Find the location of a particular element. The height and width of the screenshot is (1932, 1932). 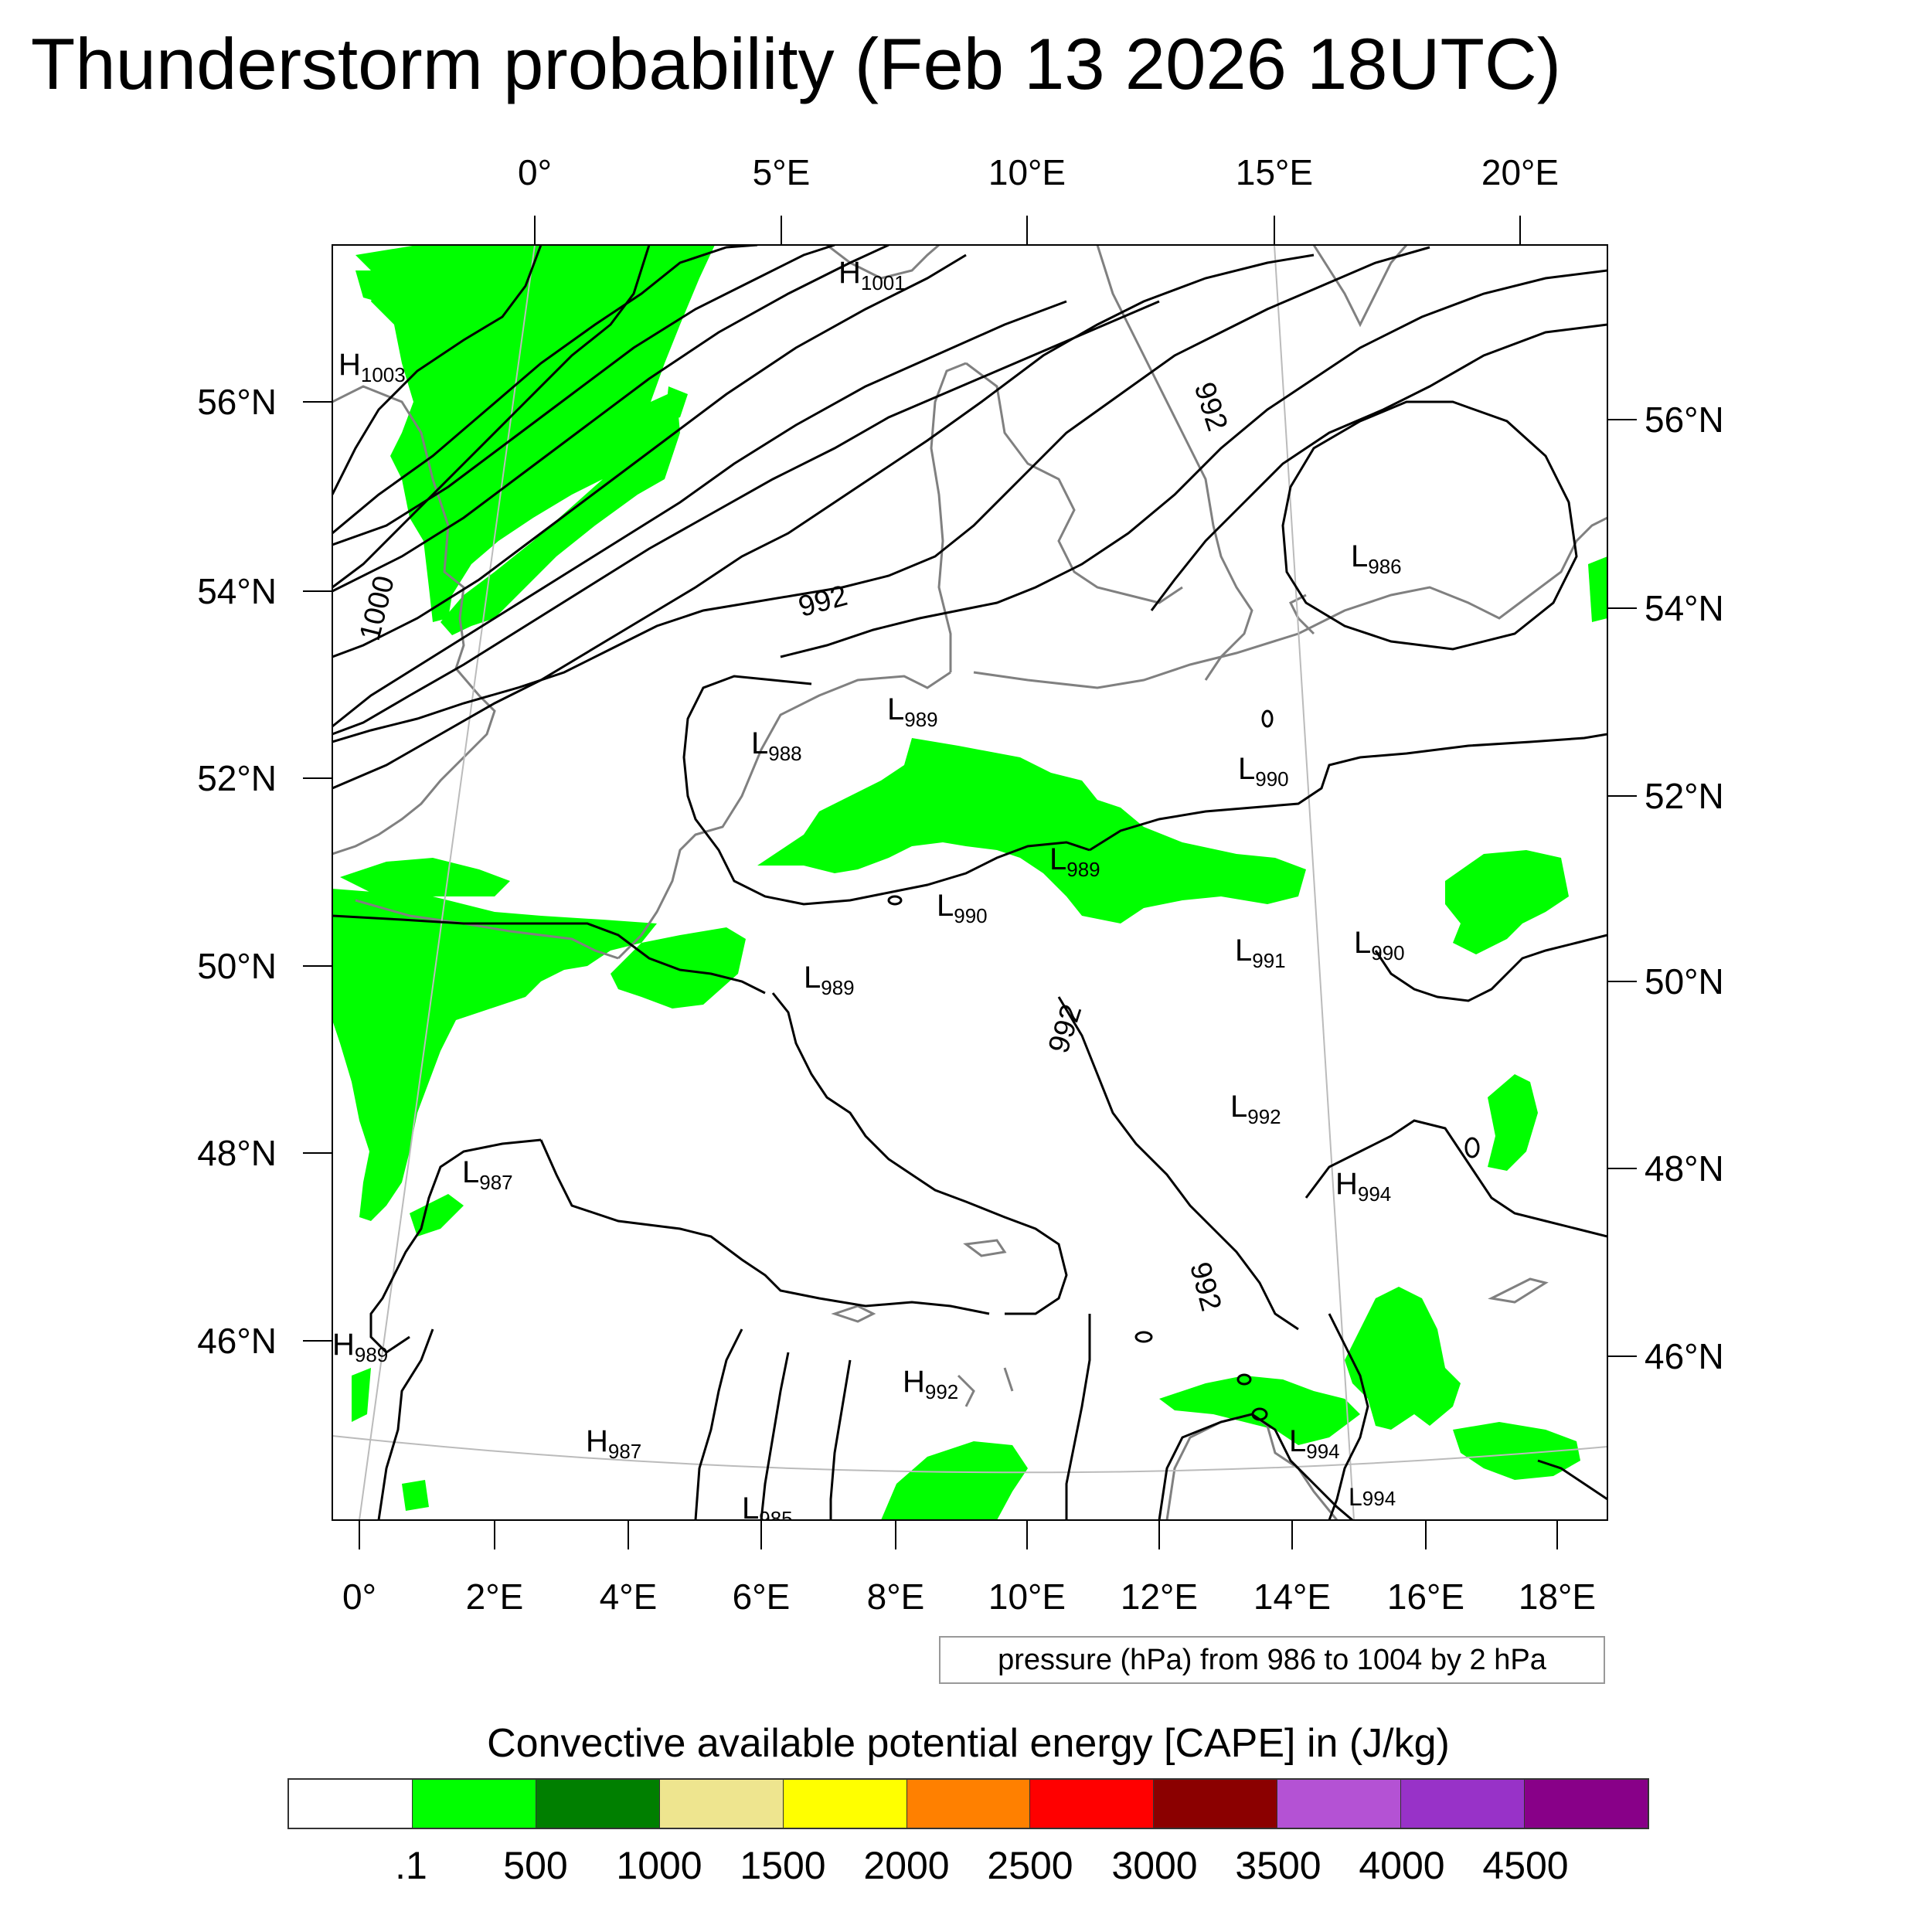

isobar-loops is located at coordinates (1184, 1065).